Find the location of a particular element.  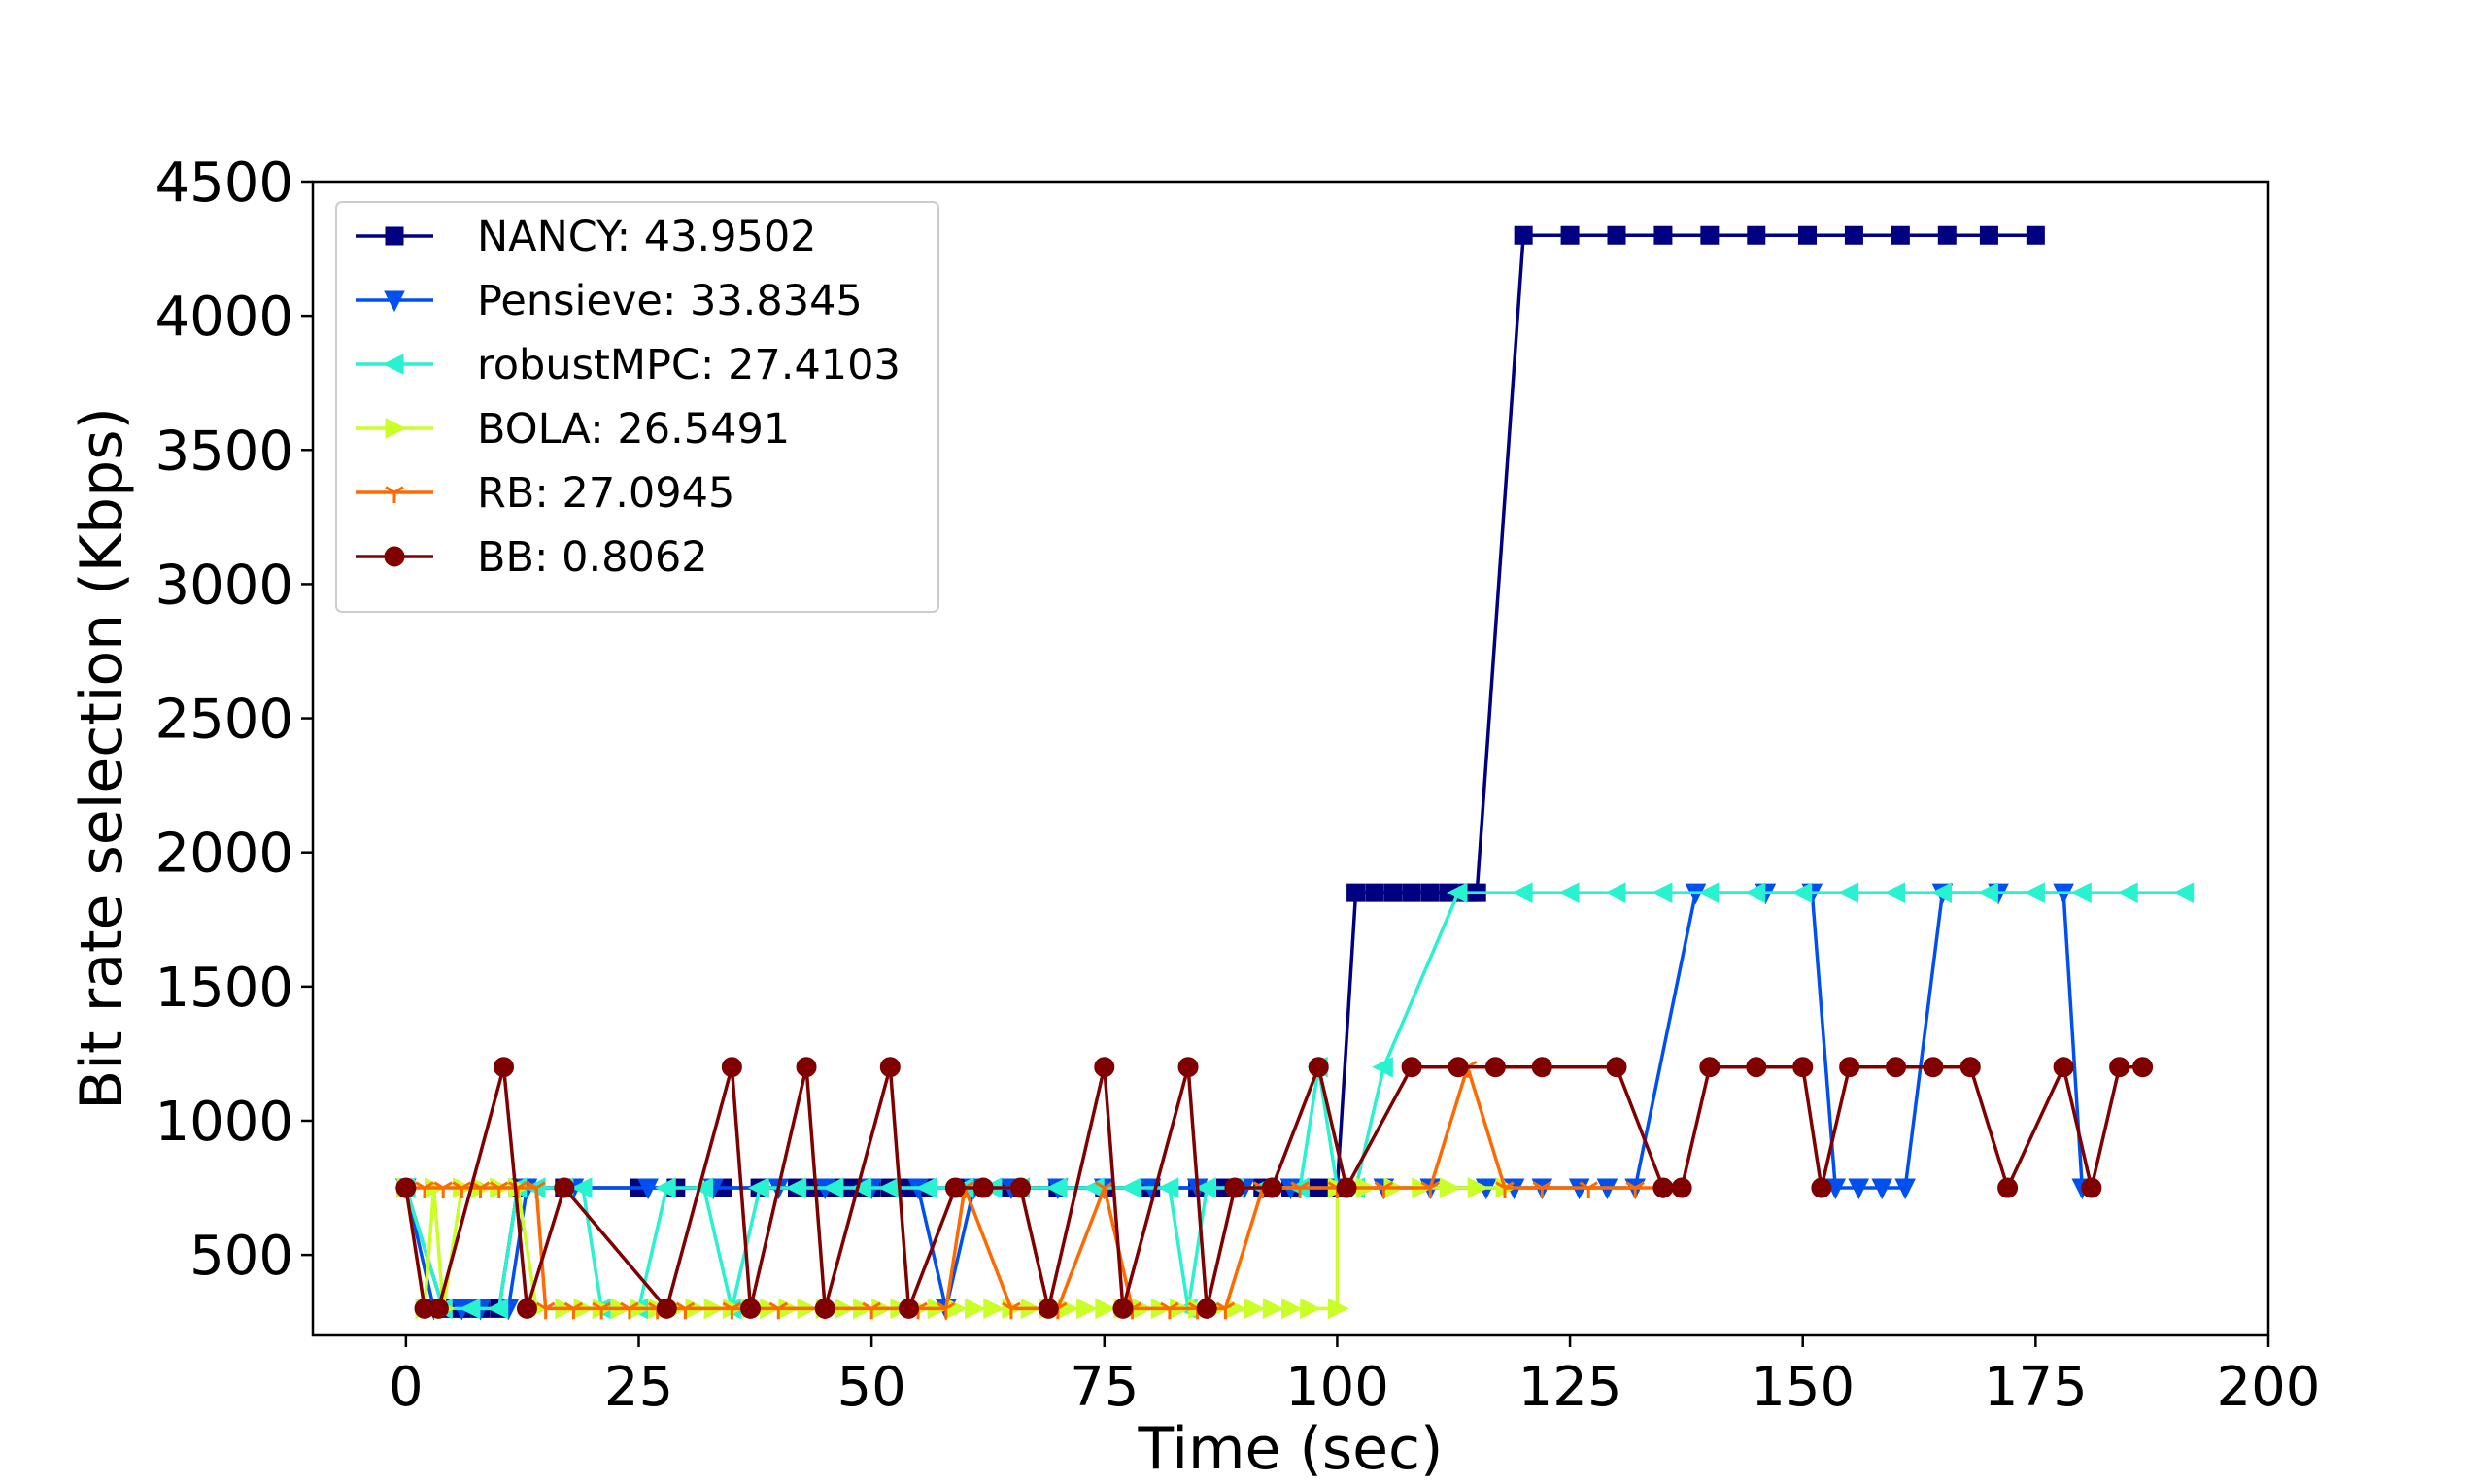

x-axis-label: Time (sec) is located at coordinates (1291, 1449).